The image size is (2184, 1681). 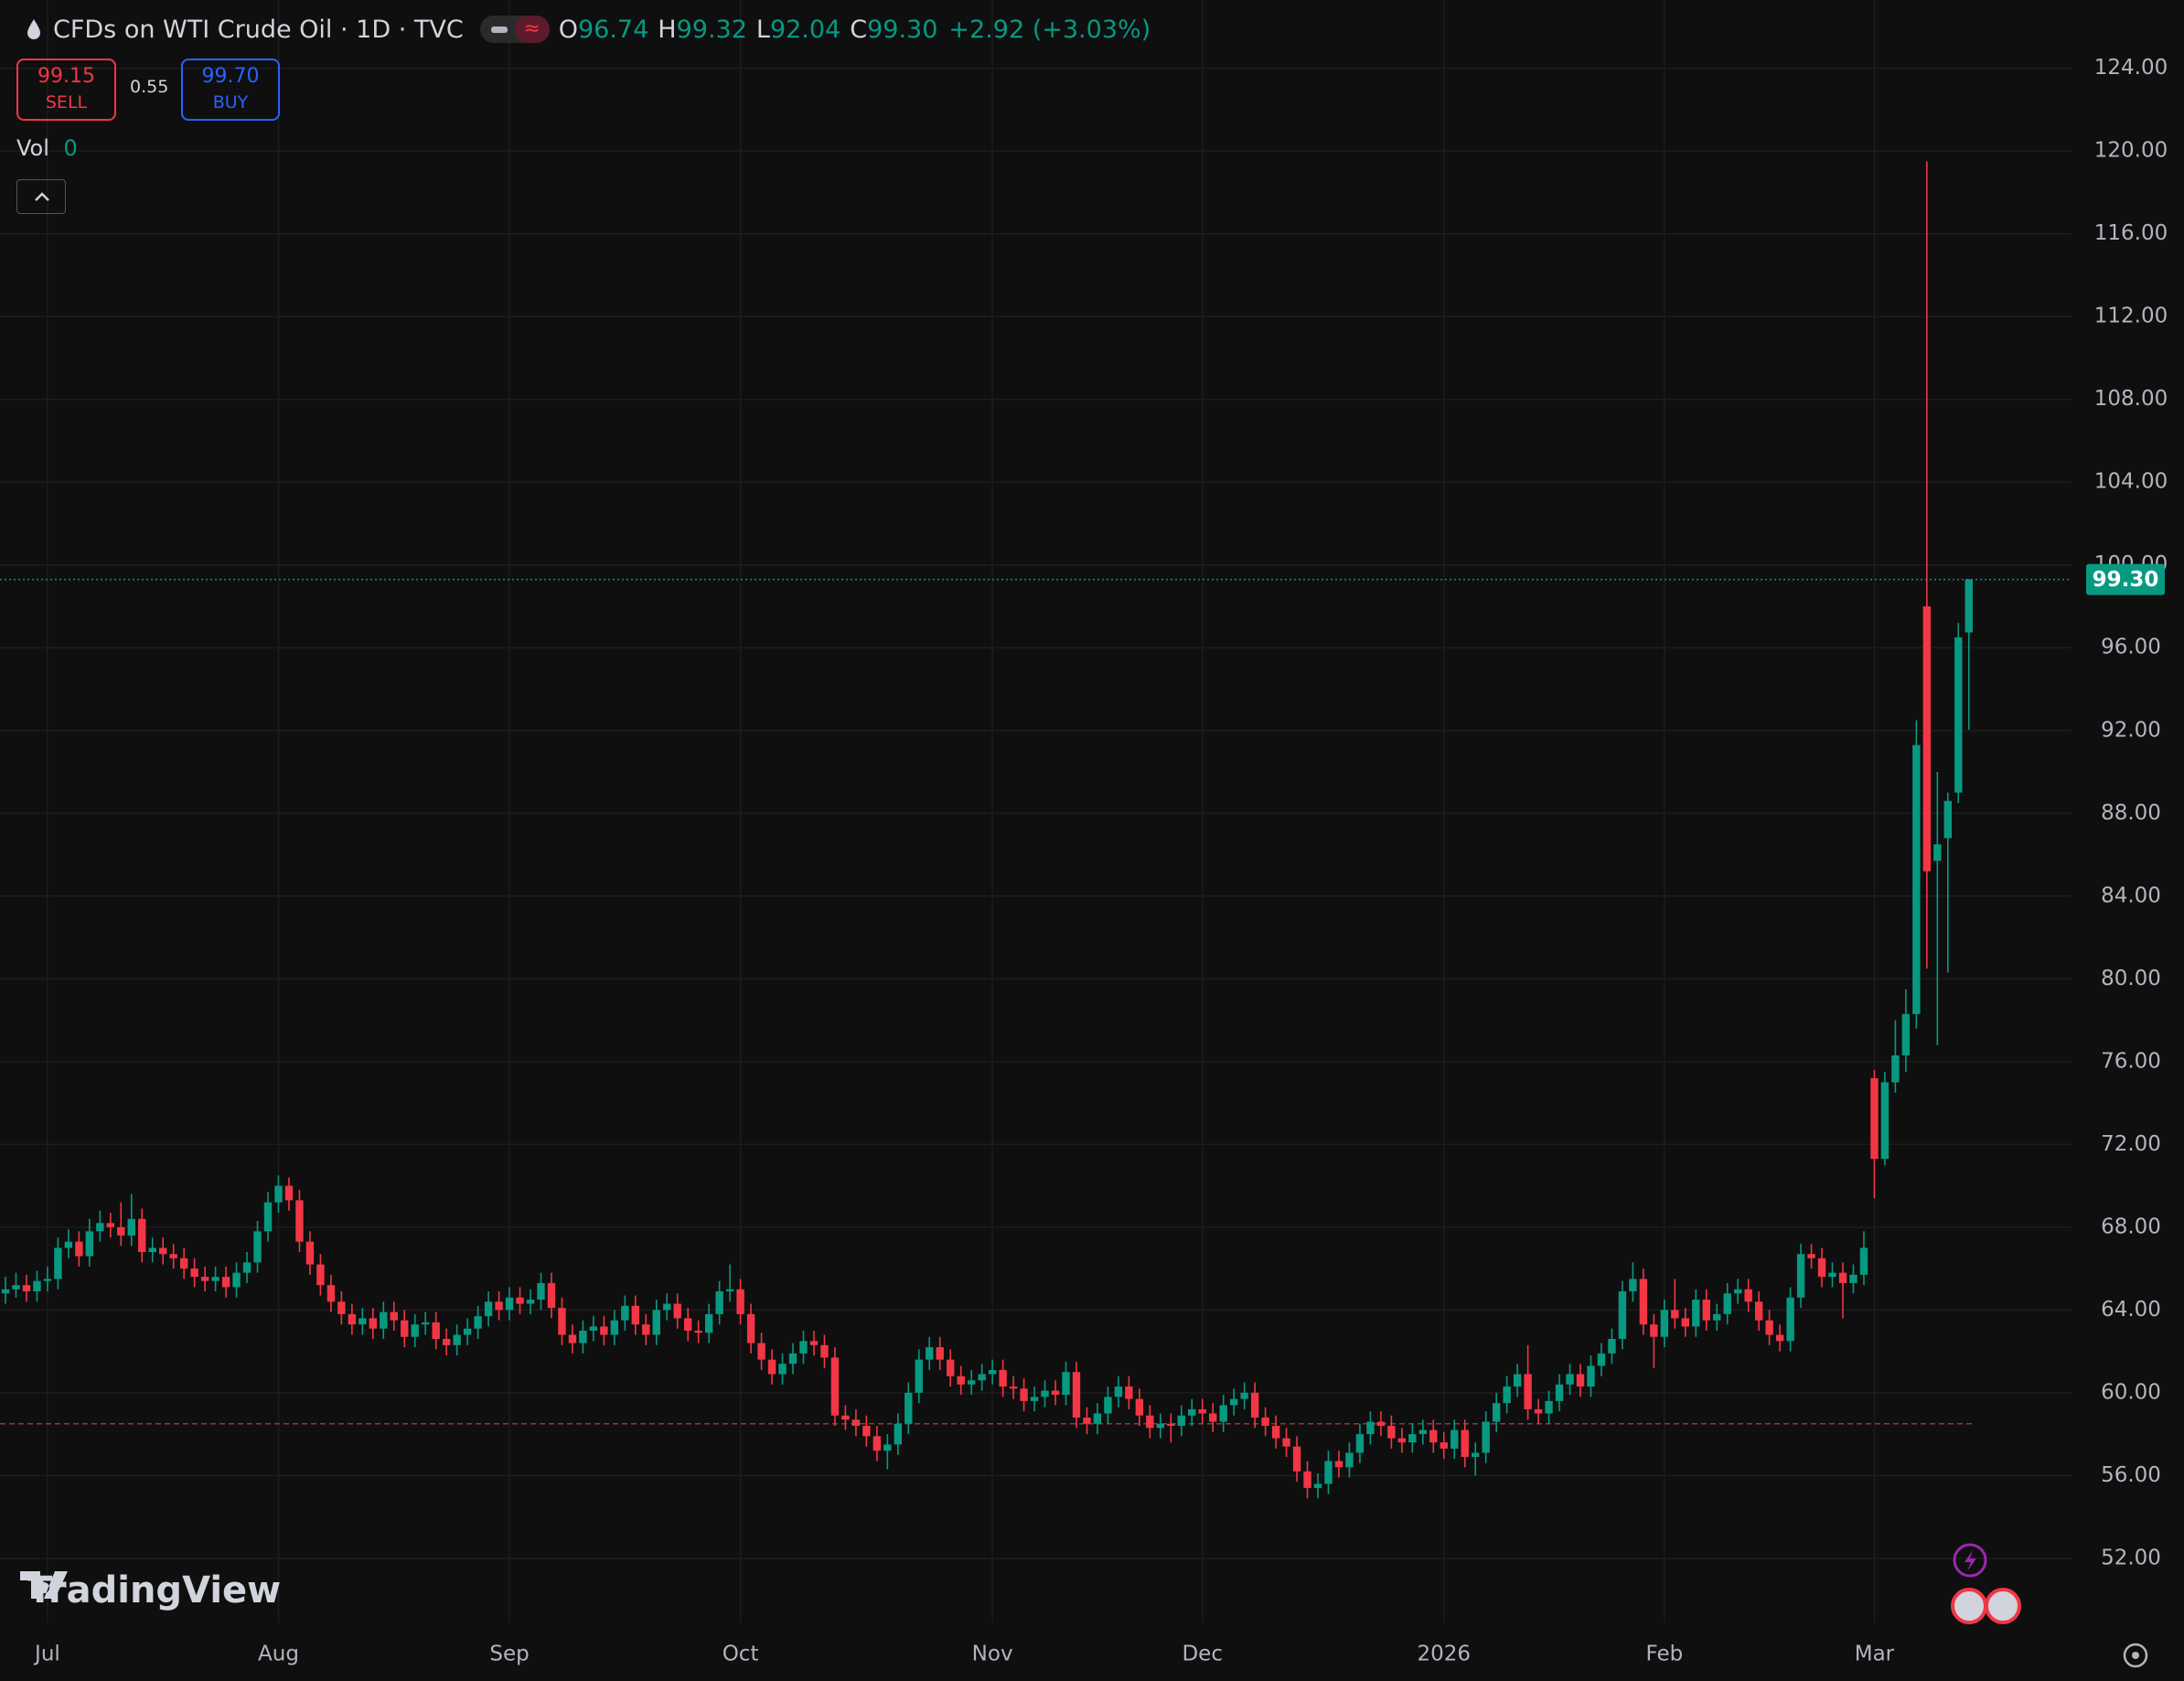 What do you see at coordinates (2135, 1655) in the screenshot?
I see `settings-icon` at bounding box center [2135, 1655].